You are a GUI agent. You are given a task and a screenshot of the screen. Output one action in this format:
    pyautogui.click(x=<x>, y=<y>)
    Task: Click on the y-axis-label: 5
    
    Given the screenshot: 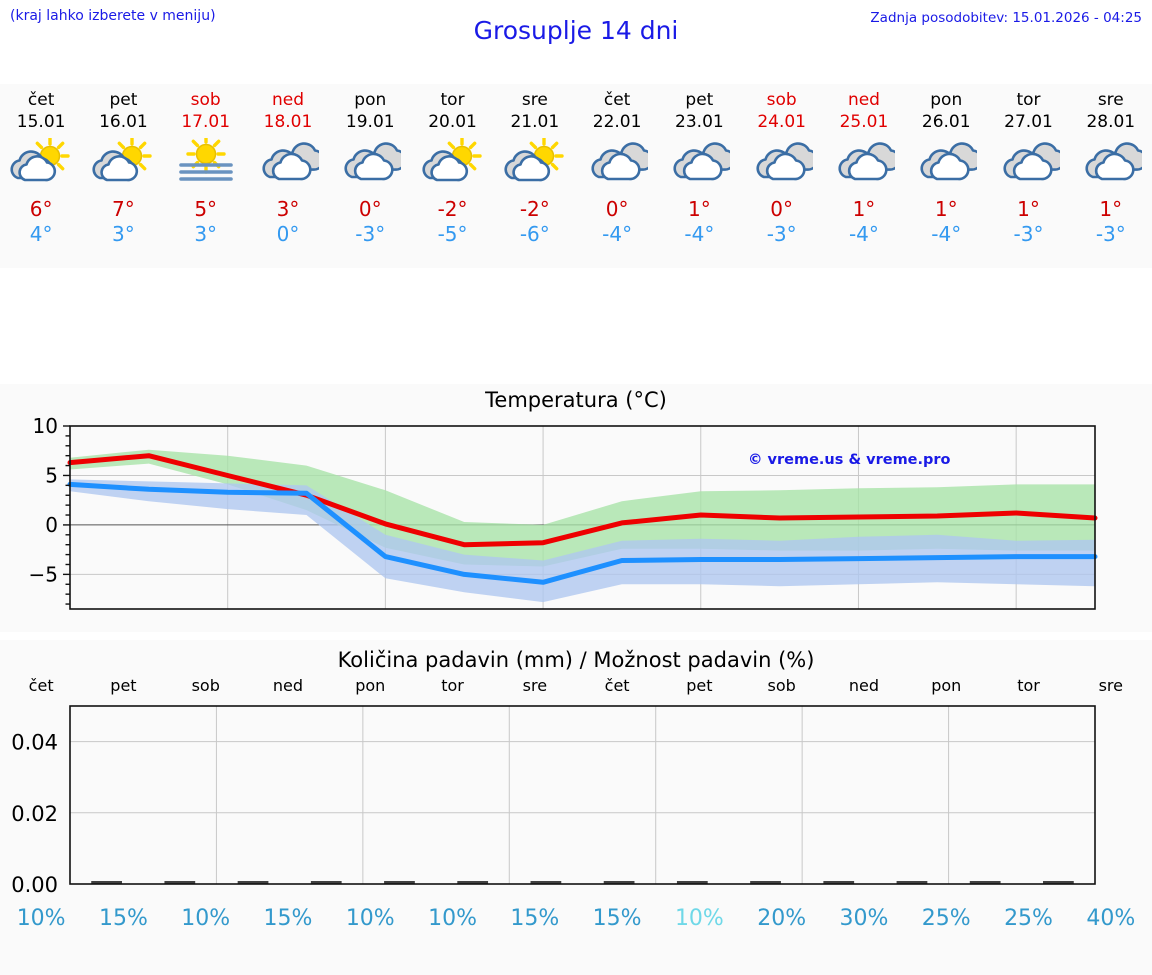 What is the action you would take?
    pyautogui.click(x=51, y=475)
    